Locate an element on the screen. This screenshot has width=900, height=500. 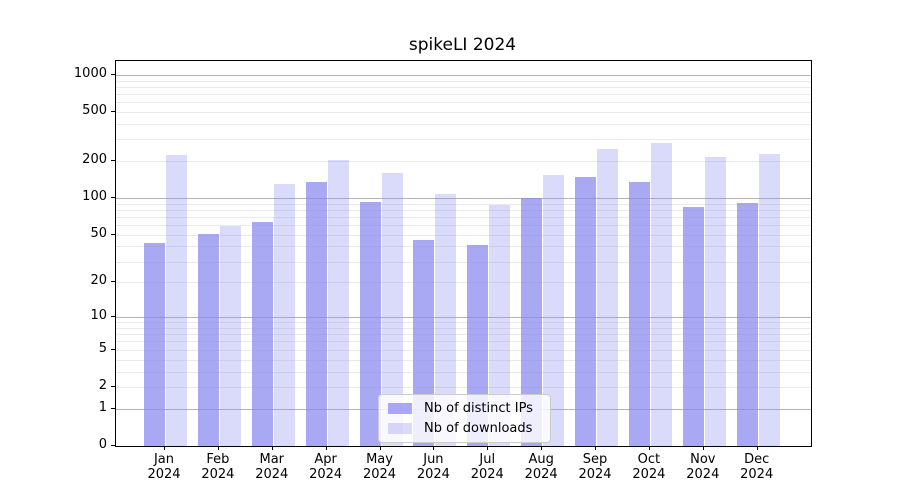
y-tick-label: 10 is located at coordinates (98, 316).